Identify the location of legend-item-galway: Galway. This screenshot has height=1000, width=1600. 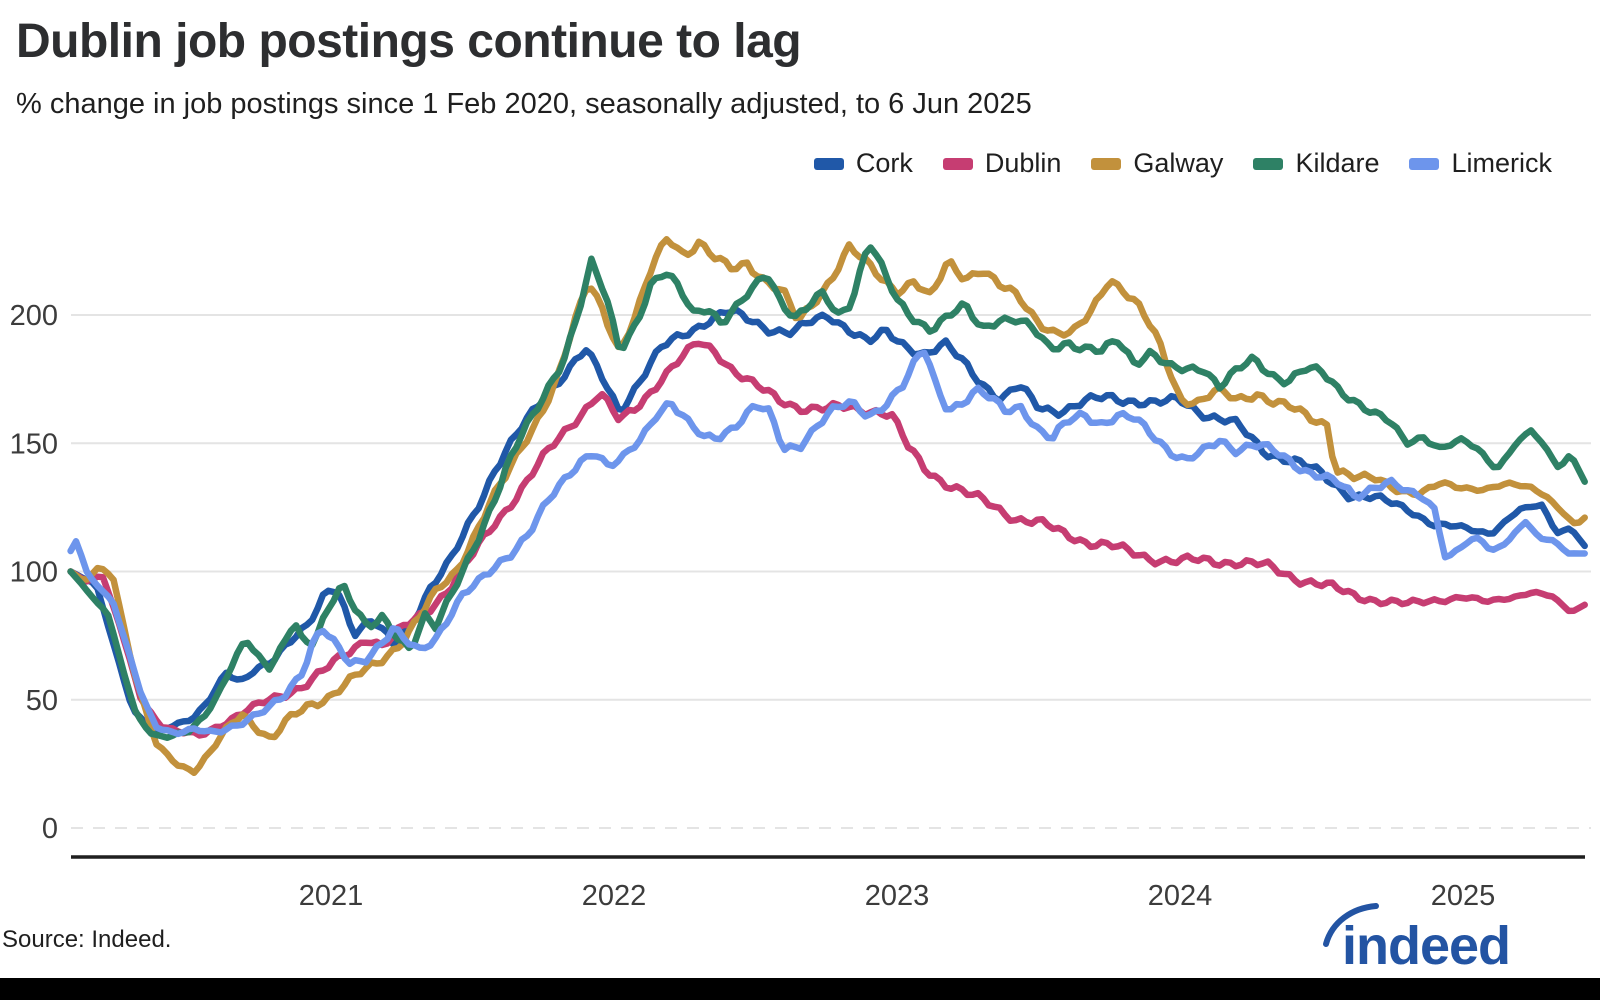
(1157, 163).